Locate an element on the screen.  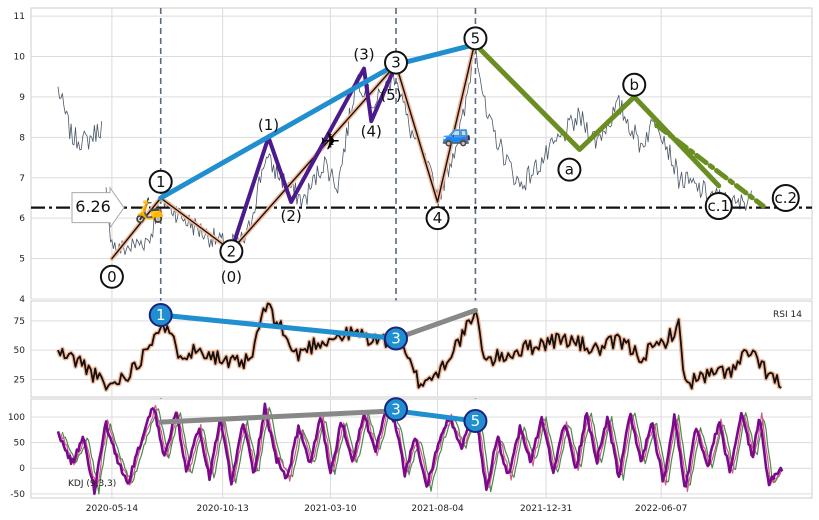
rsi-ytick-label: 75 is located at coordinates (19, 322).